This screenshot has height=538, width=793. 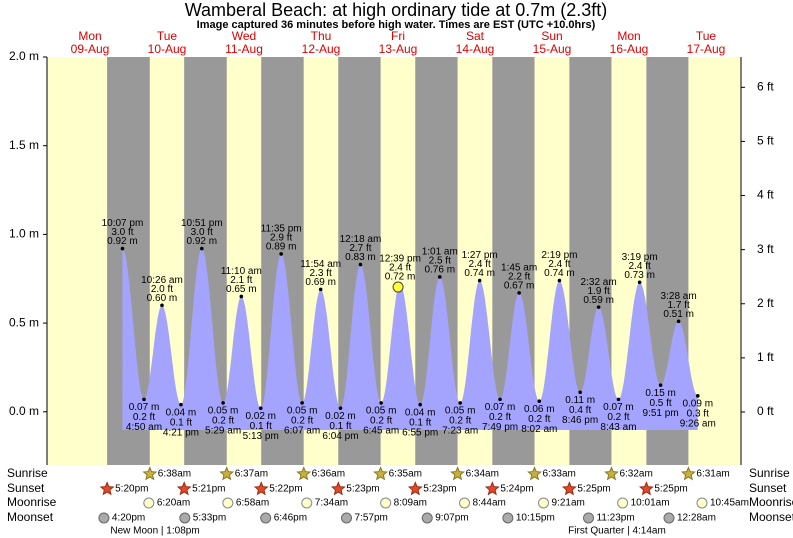 What do you see at coordinates (559, 273) in the screenshot?
I see `tide-m: 0.74 m` at bounding box center [559, 273].